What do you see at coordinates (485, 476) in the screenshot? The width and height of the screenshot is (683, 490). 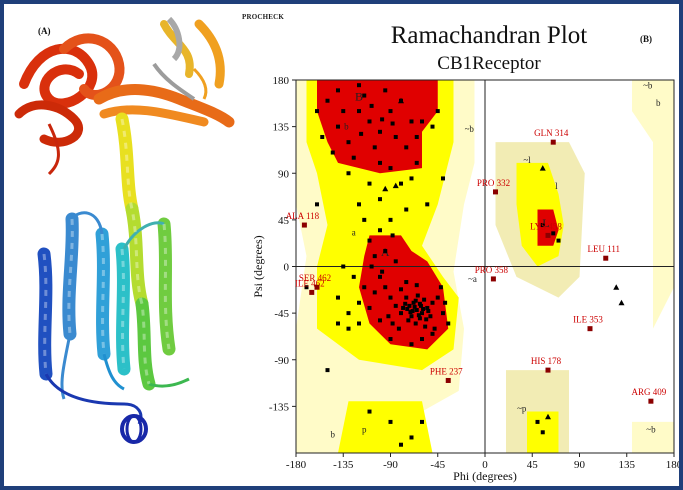 I see `x-axis-label: Phi (degrees)` at bounding box center [485, 476].